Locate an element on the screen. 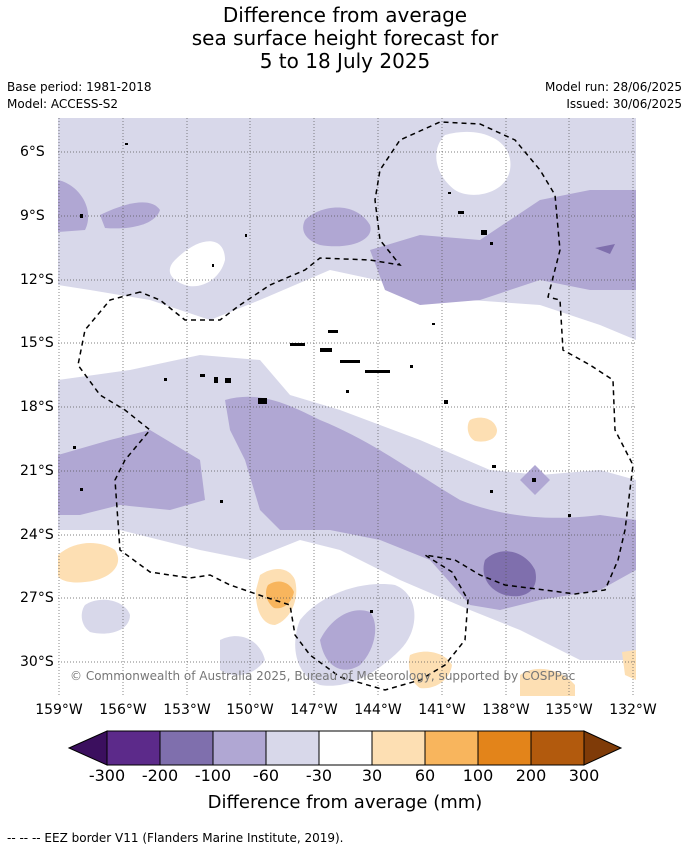  lon-label: 135°W is located at coordinates (569, 710).